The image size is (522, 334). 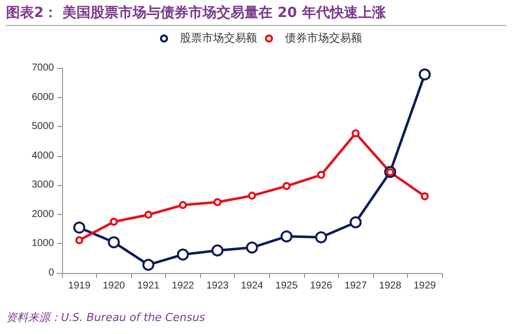 I want to click on y-tick-label: 2000, so click(x=43, y=214).